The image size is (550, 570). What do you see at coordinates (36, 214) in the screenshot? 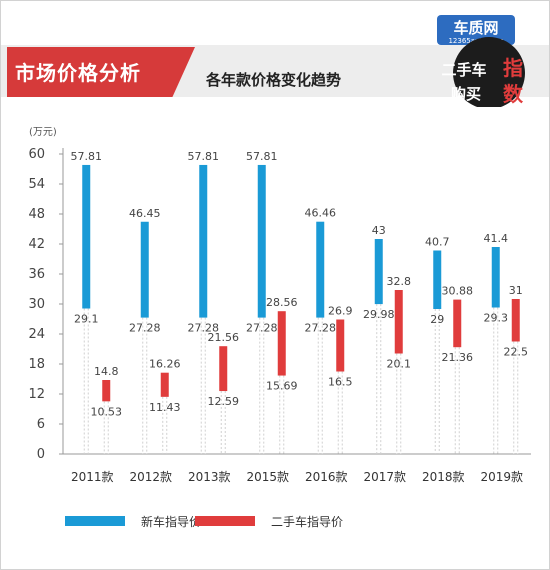
I see `y-tick-label-48: 48` at bounding box center [36, 214].